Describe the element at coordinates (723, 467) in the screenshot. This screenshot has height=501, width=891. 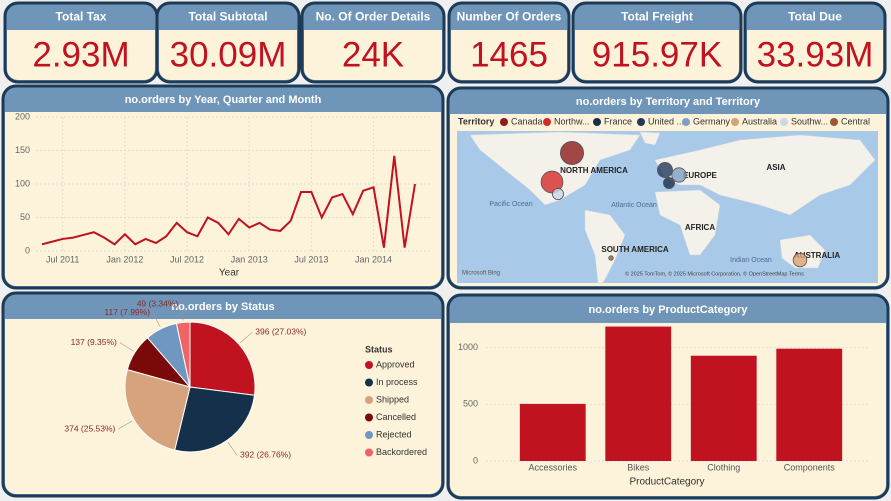
I see `x-tick-label: Clothing` at that location.